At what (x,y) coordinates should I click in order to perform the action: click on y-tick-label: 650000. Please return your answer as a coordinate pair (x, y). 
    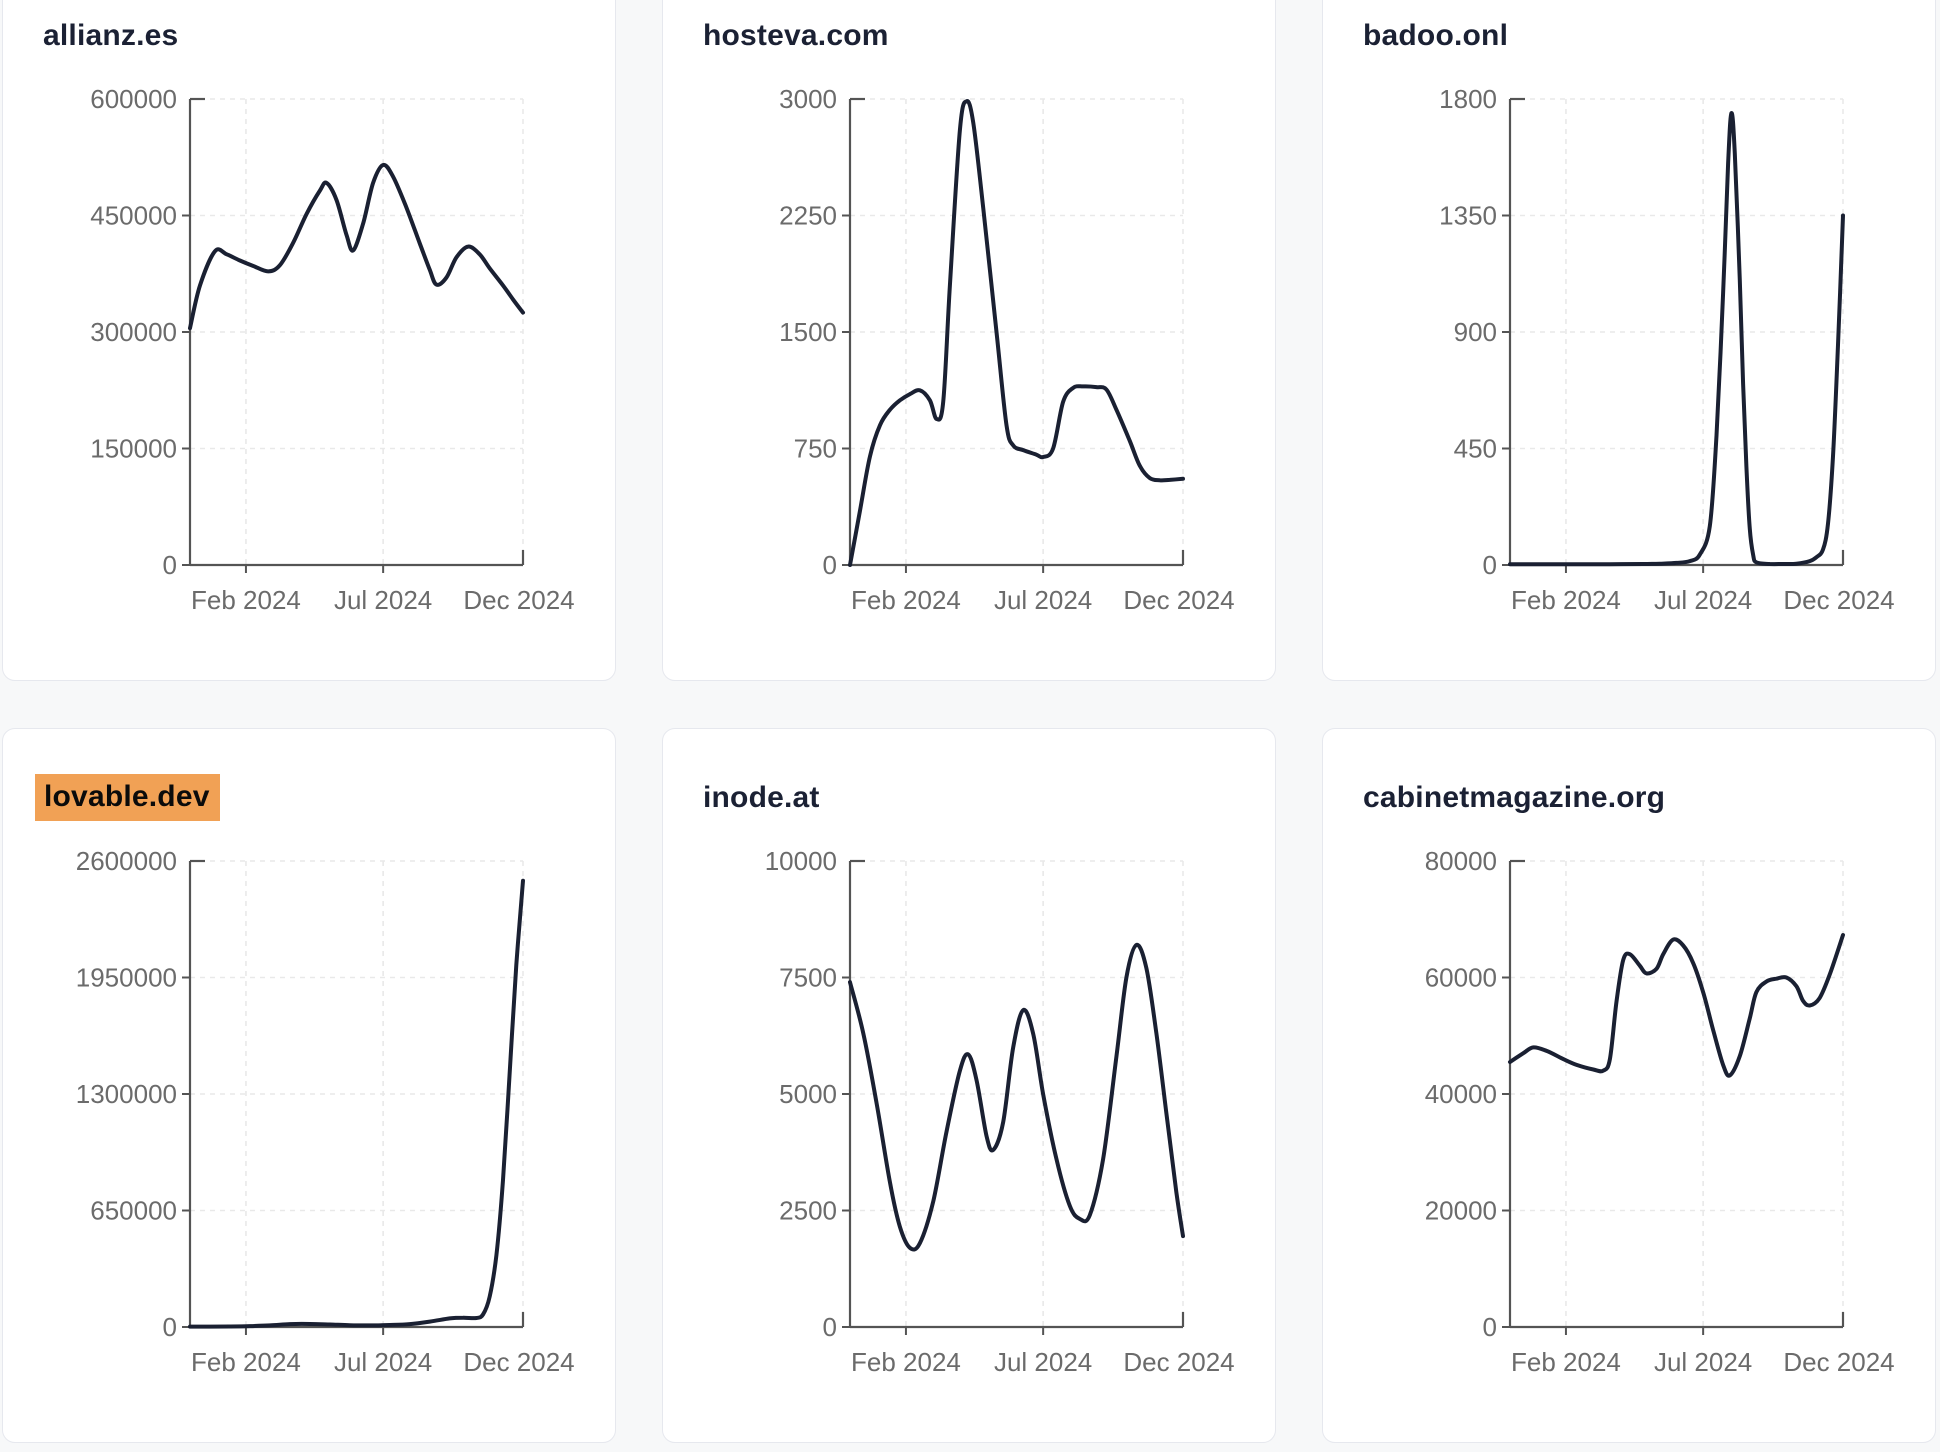
    Looking at the image, I should click on (133, 1211).